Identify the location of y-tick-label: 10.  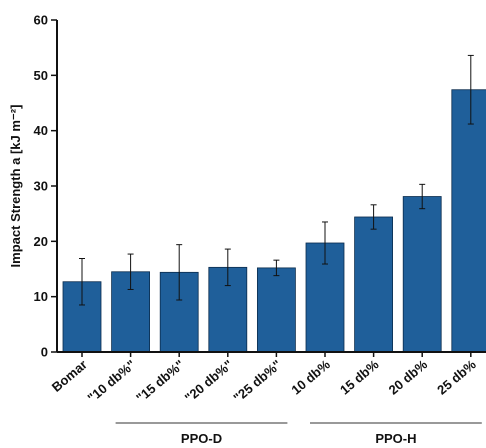
(41, 296).